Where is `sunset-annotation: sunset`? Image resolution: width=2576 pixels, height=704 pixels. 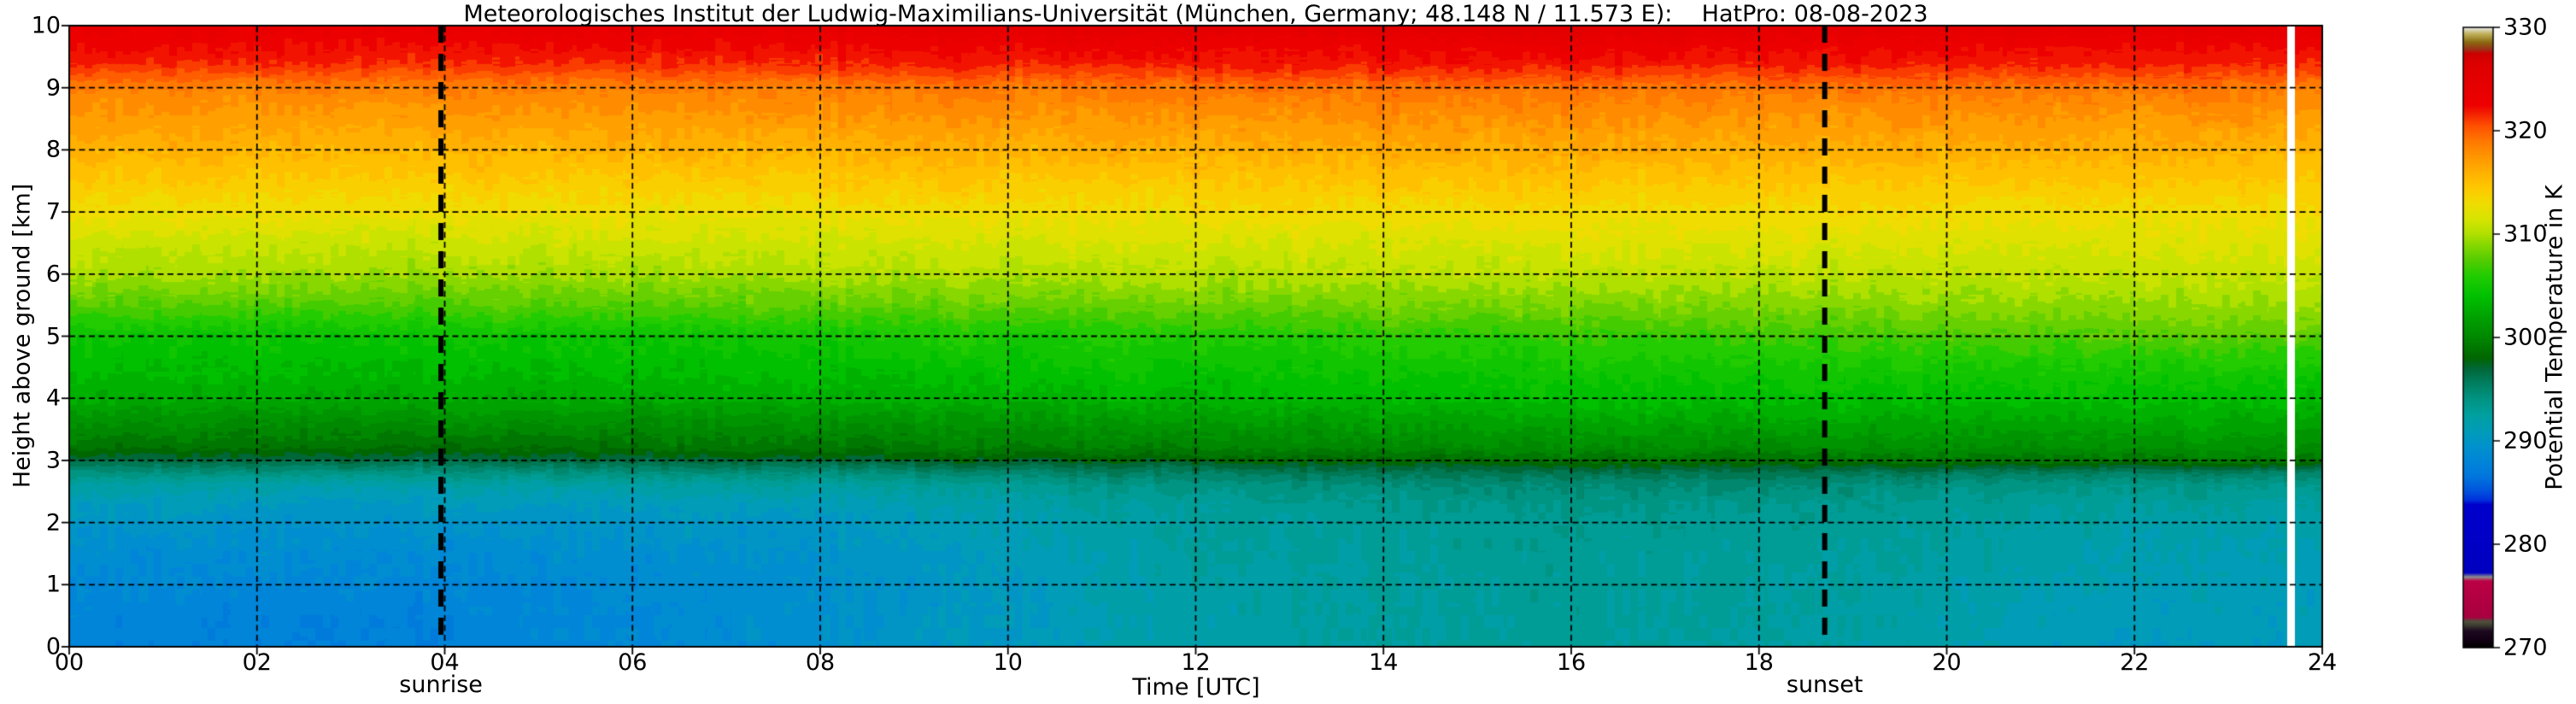 sunset-annotation: sunset is located at coordinates (1824, 685).